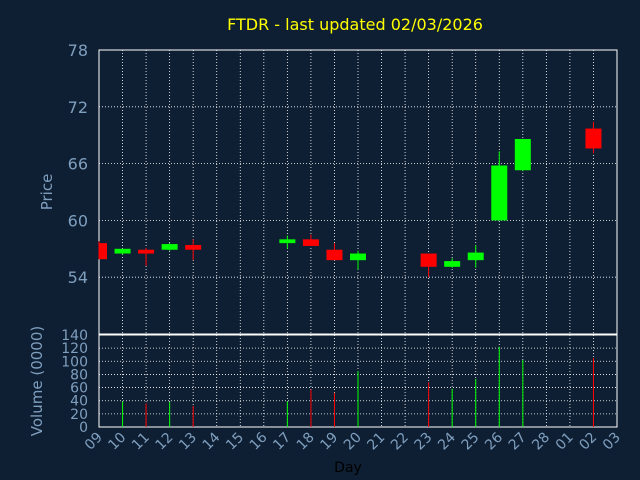 This screenshot has height=480, width=640. I want to click on x-tick-label: 14, so click(212, 441).